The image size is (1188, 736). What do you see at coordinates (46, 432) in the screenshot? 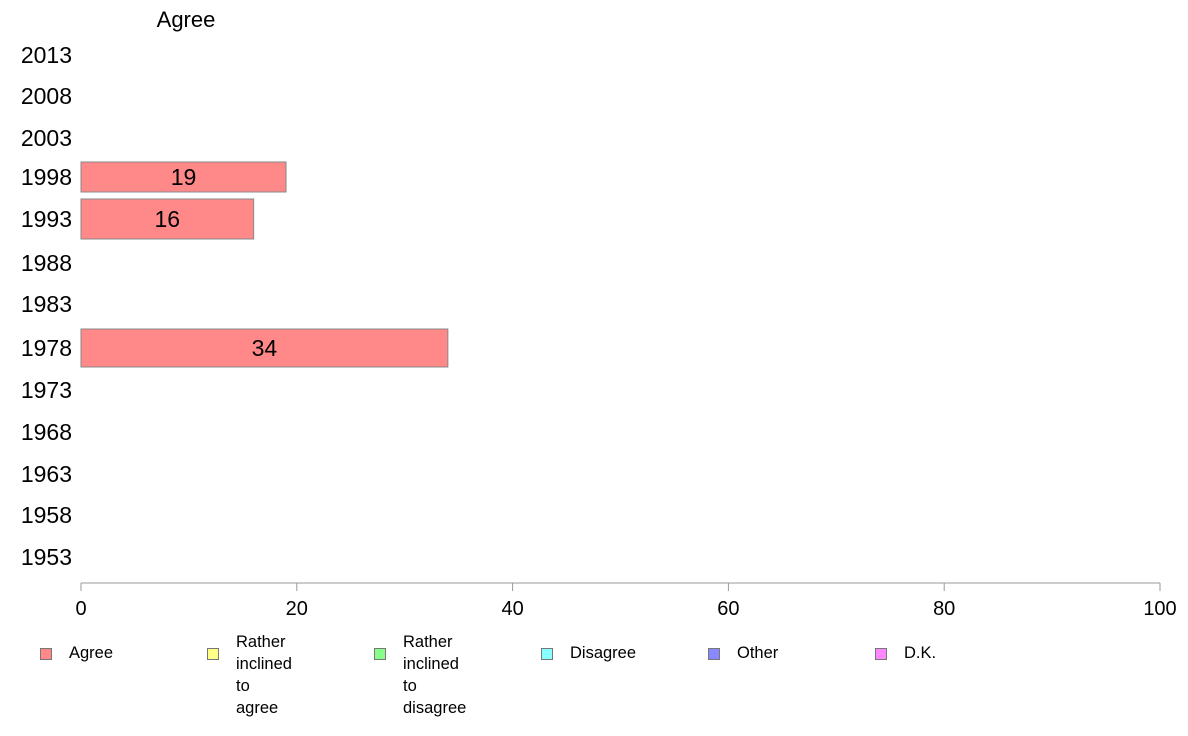
I see `y-tick-label: 1968` at bounding box center [46, 432].